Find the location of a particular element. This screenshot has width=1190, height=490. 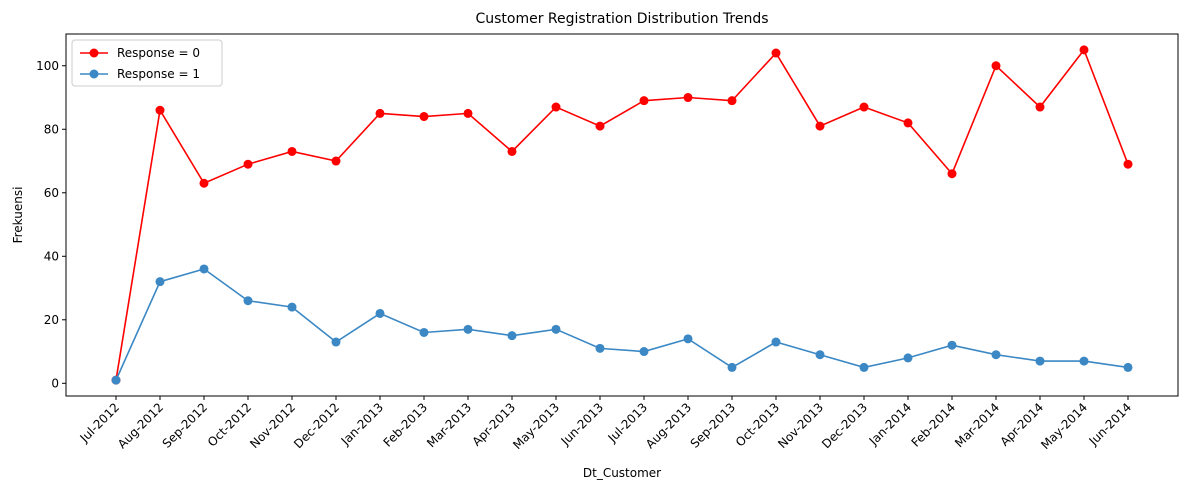

legend-item: Response = 1 is located at coordinates (140, 74).